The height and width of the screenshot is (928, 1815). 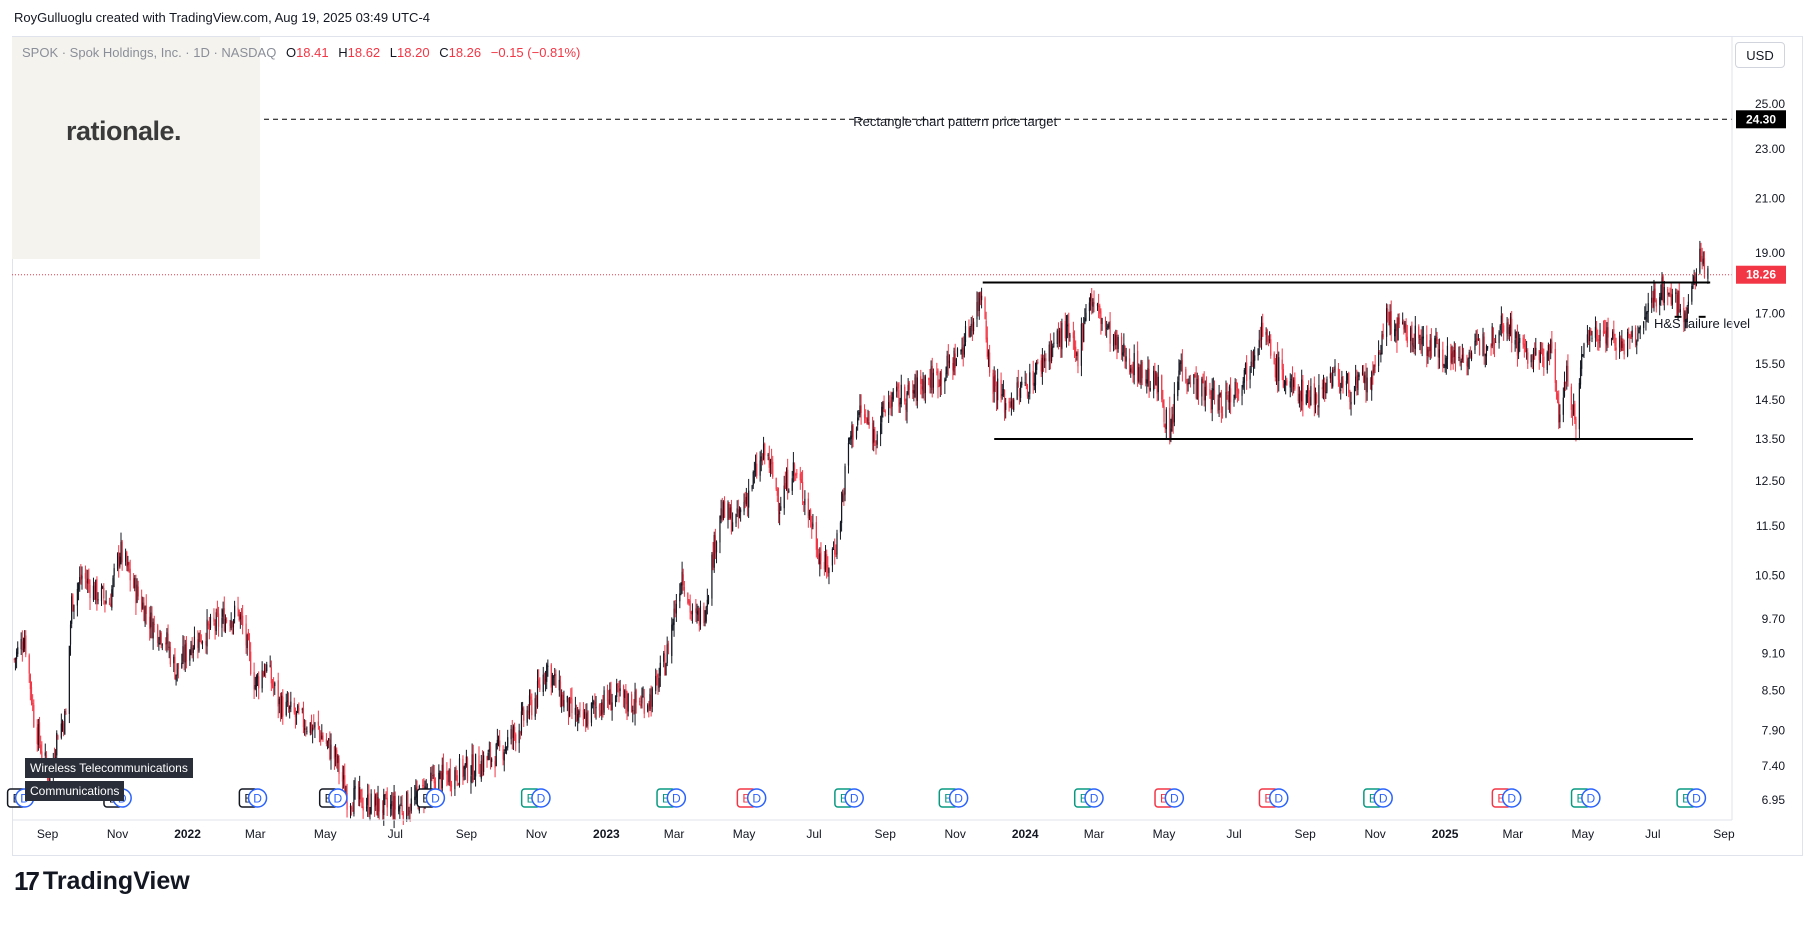 I want to click on industry-tag: Wireless Telecommunications, so click(x=109, y=768).